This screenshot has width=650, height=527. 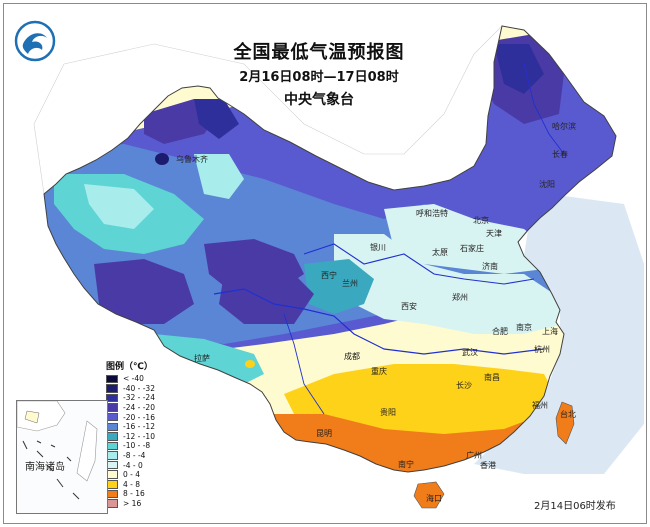 What do you see at coordinates (139, 388) in the screenshot?
I see `legend-label: -40 - -32` at bounding box center [139, 388].